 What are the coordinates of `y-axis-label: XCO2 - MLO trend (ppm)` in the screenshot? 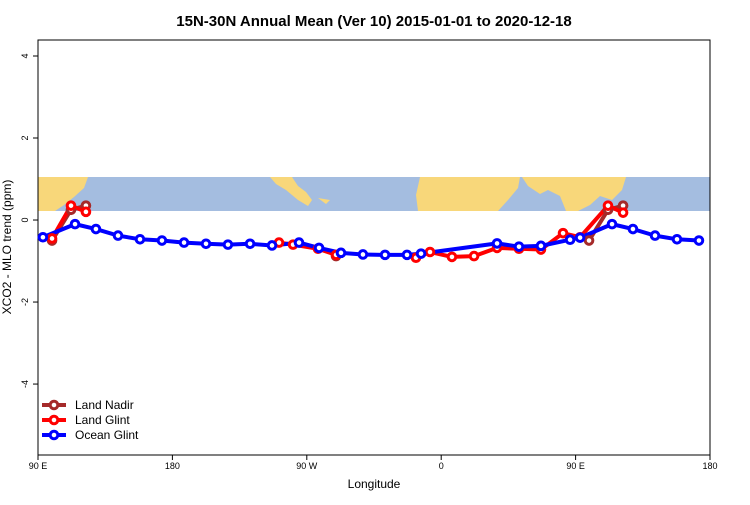 It's located at (7, 247).